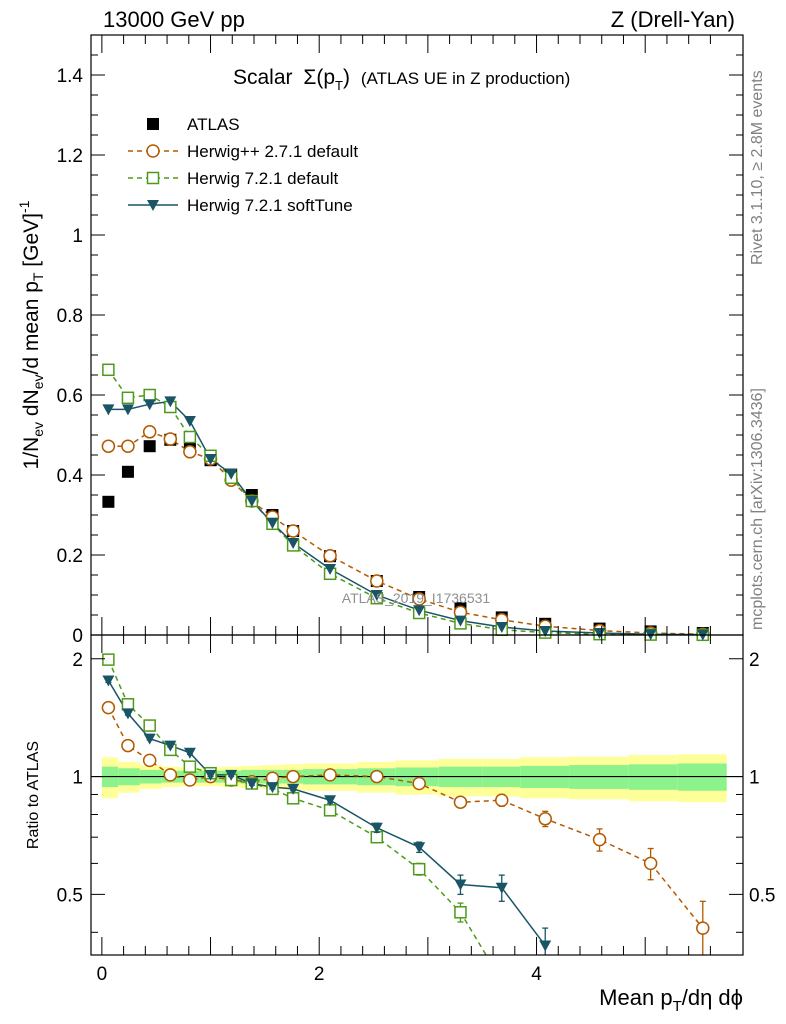 This screenshot has width=786, height=1024. What do you see at coordinates (339, 85) in the screenshot?
I see `title-sub: T` at bounding box center [339, 85].